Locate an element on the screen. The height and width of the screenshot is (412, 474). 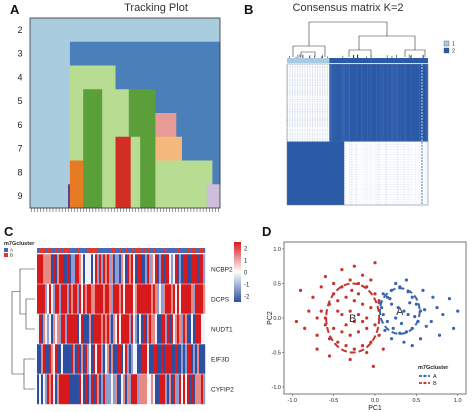
panel-a-title: Tracking Plot is located at coordinates (156, 8).